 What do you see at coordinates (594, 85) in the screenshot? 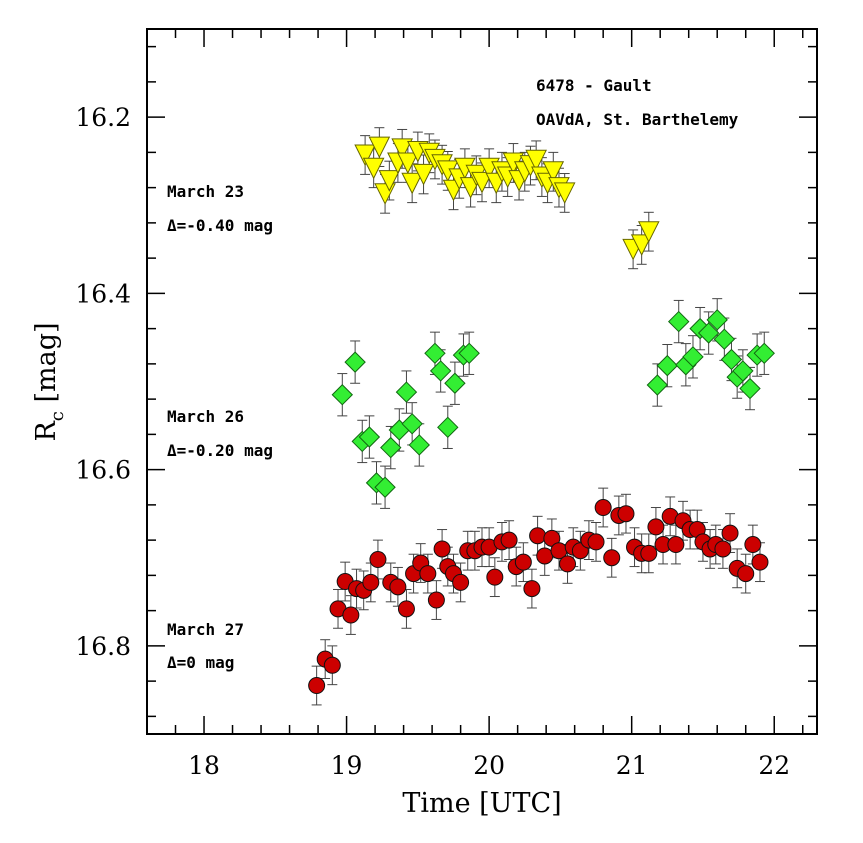
I see `chart-title: 6478 - Gault` at bounding box center [594, 85].